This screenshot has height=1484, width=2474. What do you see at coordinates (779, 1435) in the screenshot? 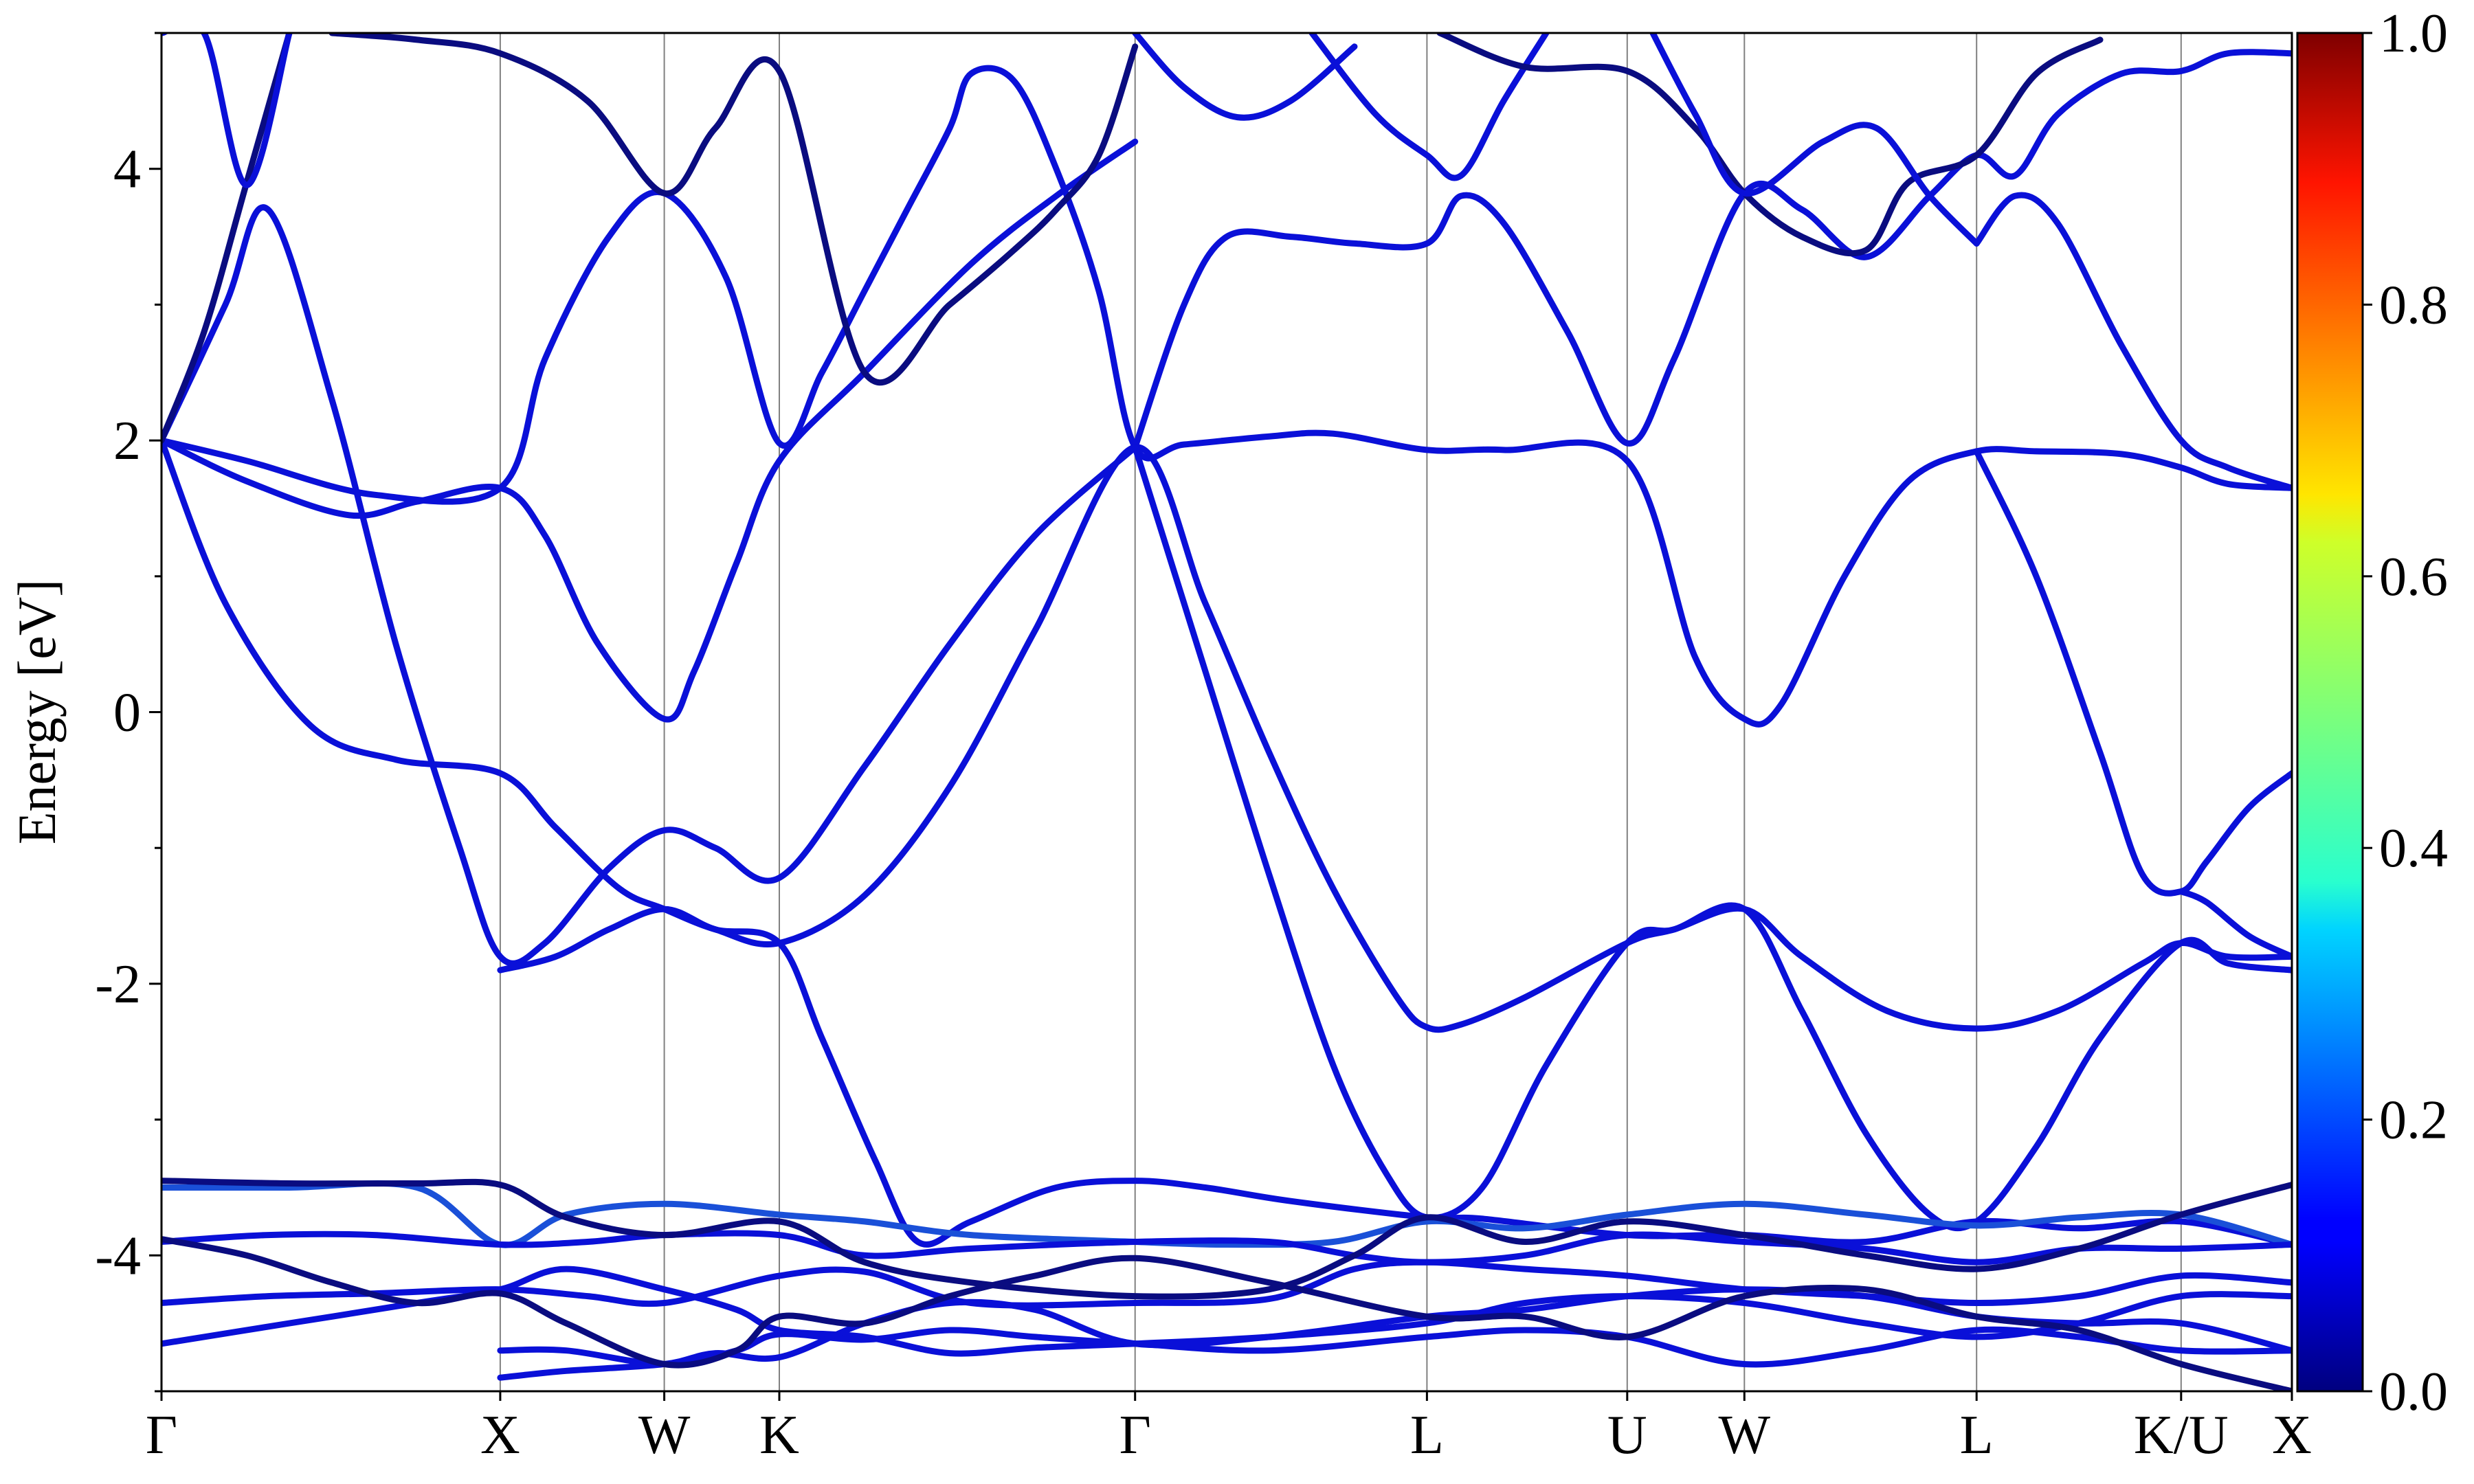
I see `x-tick-label: K` at bounding box center [779, 1435].